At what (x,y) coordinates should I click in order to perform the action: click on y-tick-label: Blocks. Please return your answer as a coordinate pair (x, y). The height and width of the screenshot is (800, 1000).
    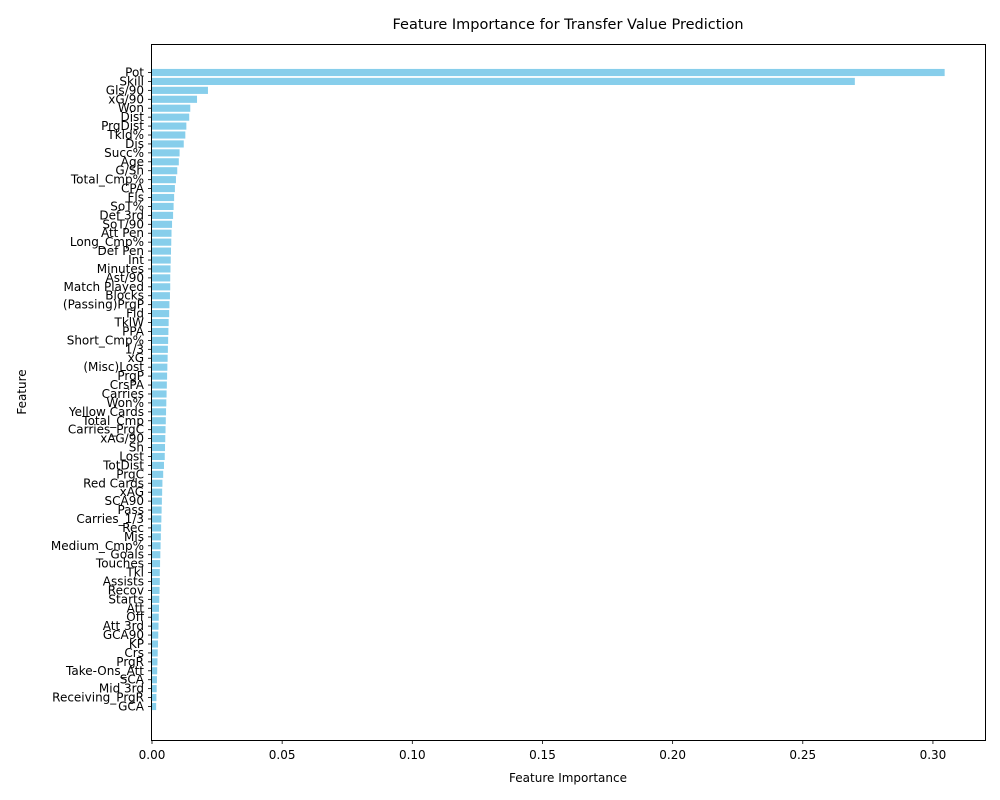
    Looking at the image, I should click on (124, 296).